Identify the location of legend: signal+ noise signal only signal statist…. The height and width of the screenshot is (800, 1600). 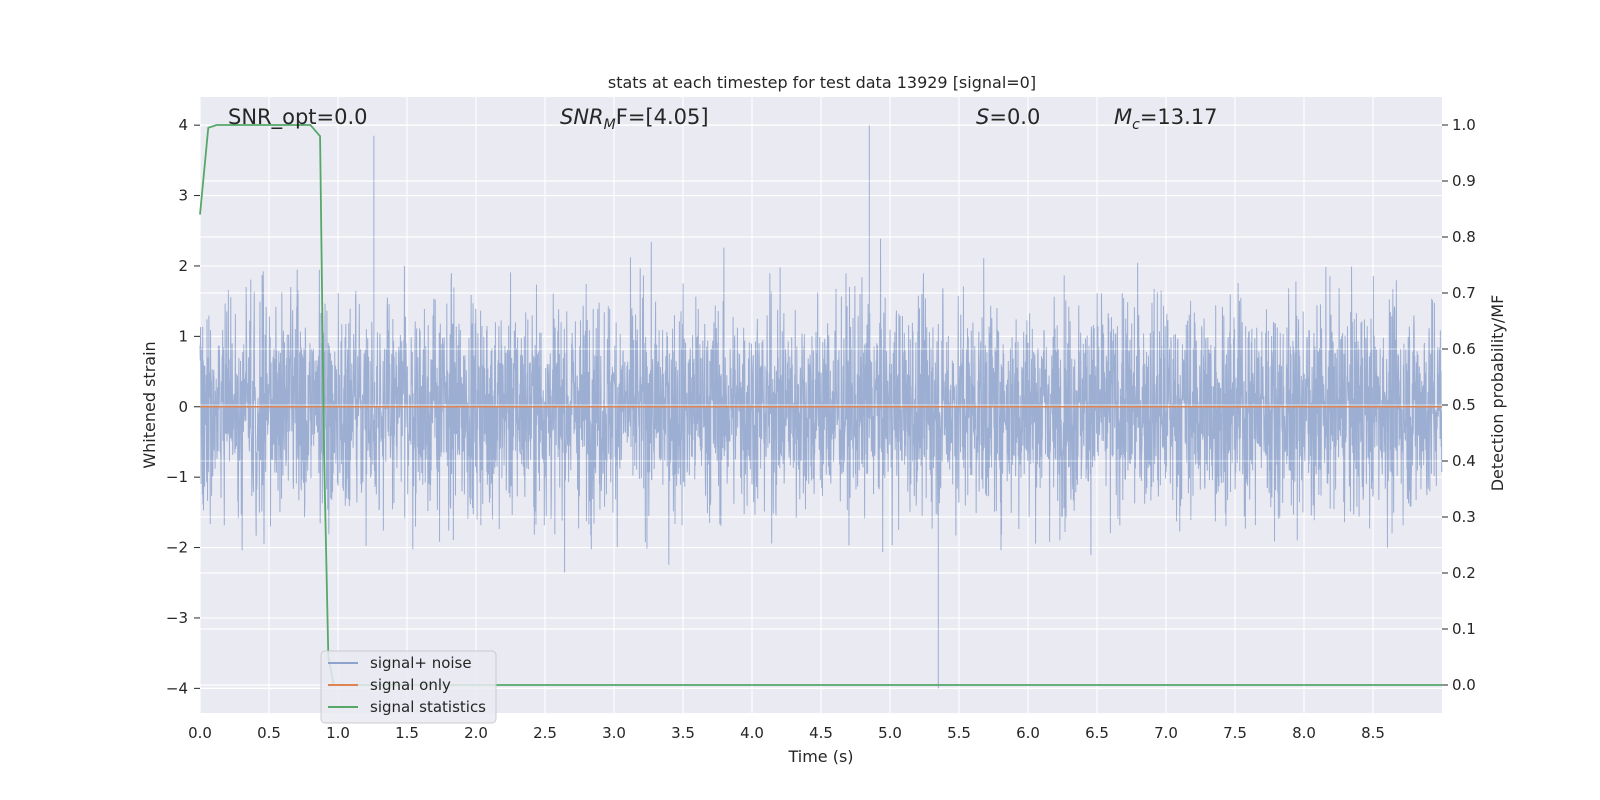
(408, 687).